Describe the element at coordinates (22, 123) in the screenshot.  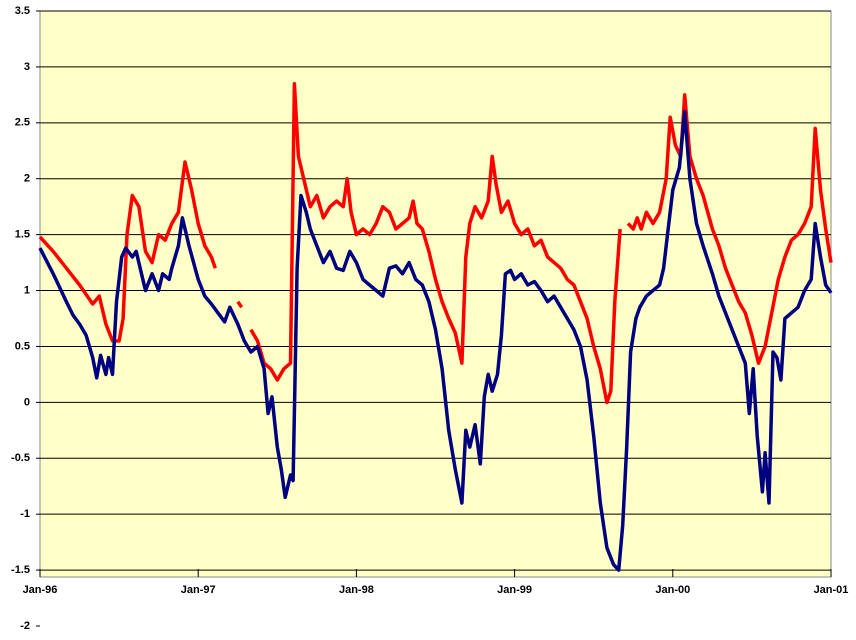
I see `y-tick-label: 2.5` at that location.